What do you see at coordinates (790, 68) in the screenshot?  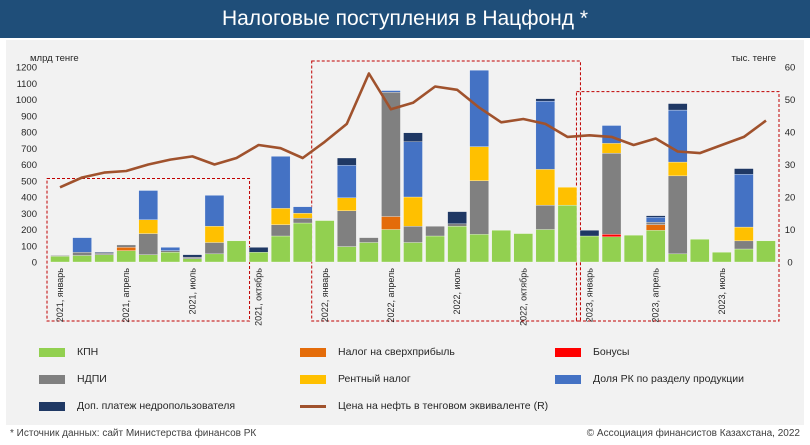 I see `y2-tick-label: 60` at bounding box center [790, 68].